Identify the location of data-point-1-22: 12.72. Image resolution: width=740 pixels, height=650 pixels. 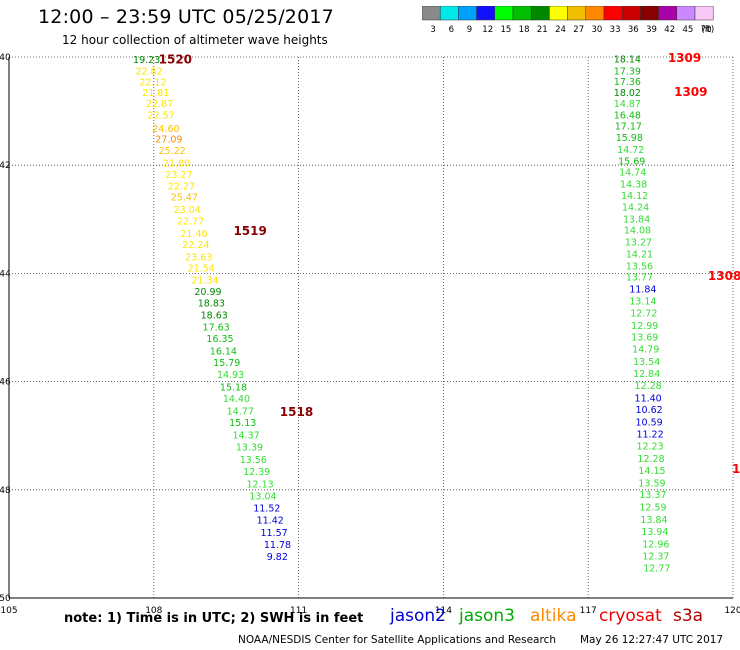
(643, 313).